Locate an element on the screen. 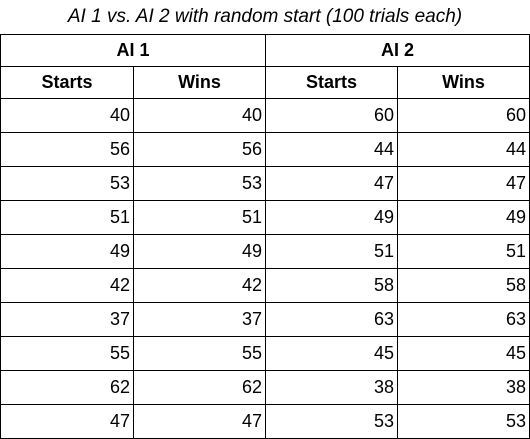 This screenshot has width=530, height=439. cell-ai1-wins: 55 is located at coordinates (199, 353).